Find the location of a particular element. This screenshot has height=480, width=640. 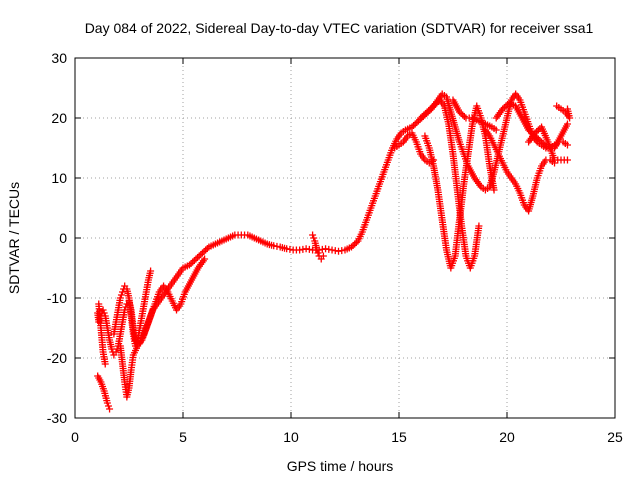

series-arc-b is located at coordinates (104, 392).